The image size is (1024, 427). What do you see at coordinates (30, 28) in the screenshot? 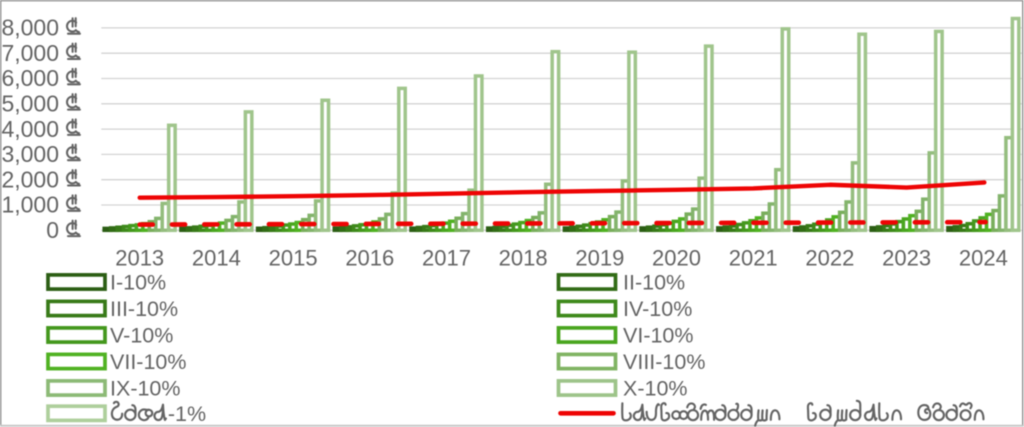
I see `svg-text: 8,000` at bounding box center [30, 28].